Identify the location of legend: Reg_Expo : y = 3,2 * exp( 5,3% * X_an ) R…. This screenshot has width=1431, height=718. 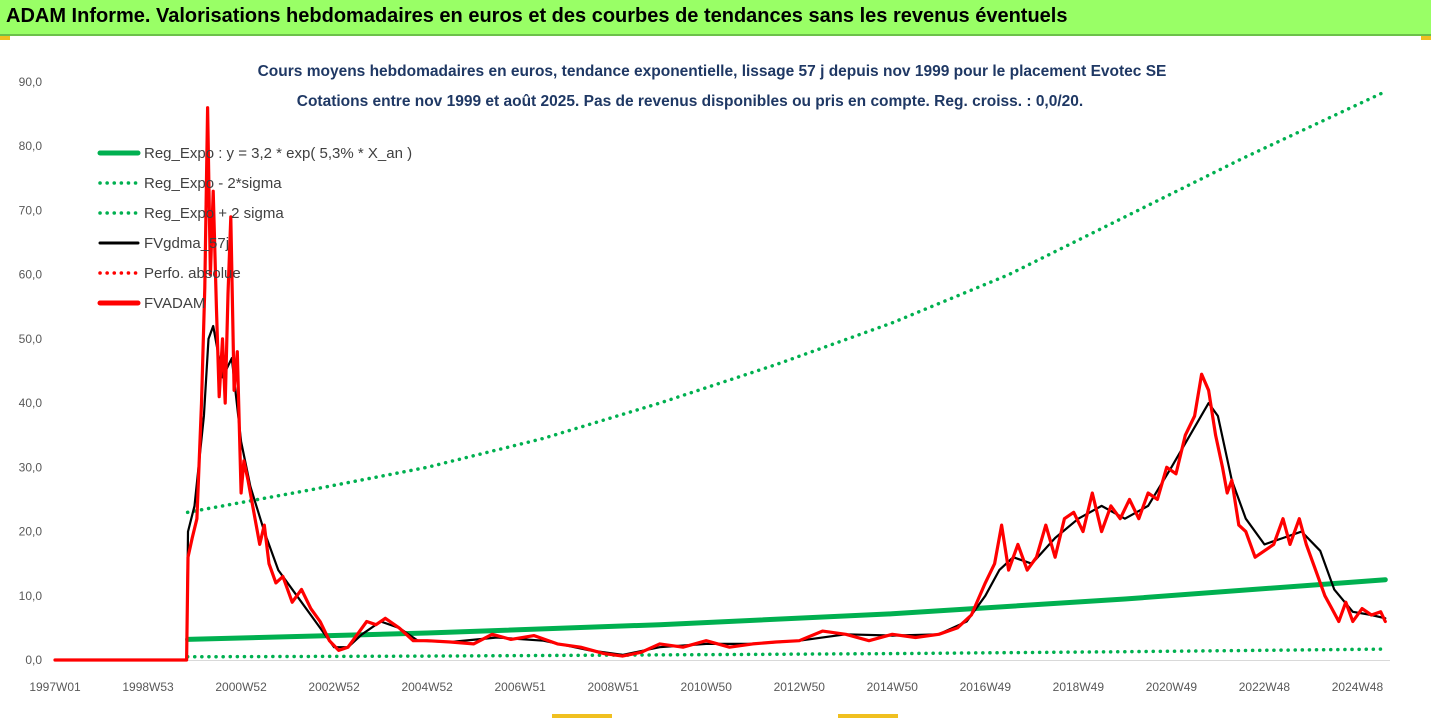
(254, 228).